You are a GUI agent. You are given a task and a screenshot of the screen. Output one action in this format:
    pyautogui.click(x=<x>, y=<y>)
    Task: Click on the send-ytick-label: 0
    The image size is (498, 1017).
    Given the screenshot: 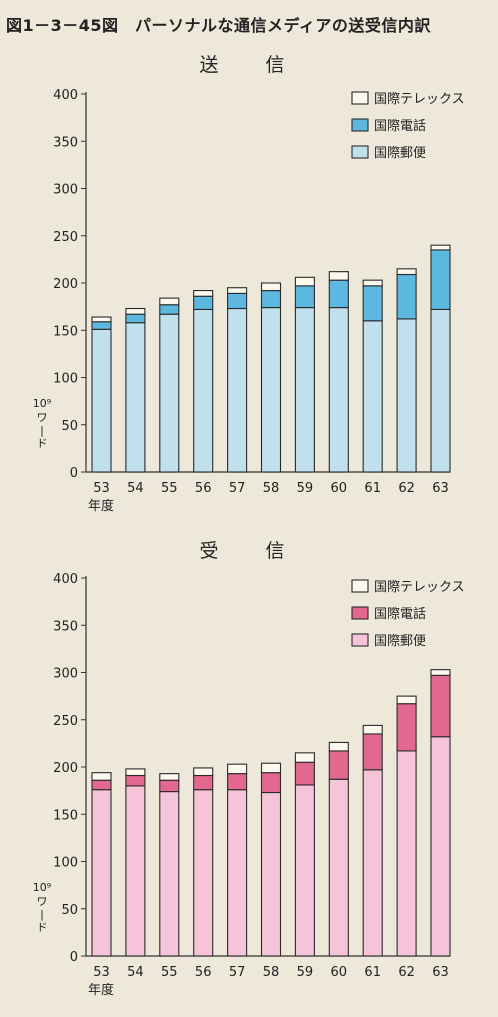 What is the action you would take?
    pyautogui.click(x=74, y=473)
    